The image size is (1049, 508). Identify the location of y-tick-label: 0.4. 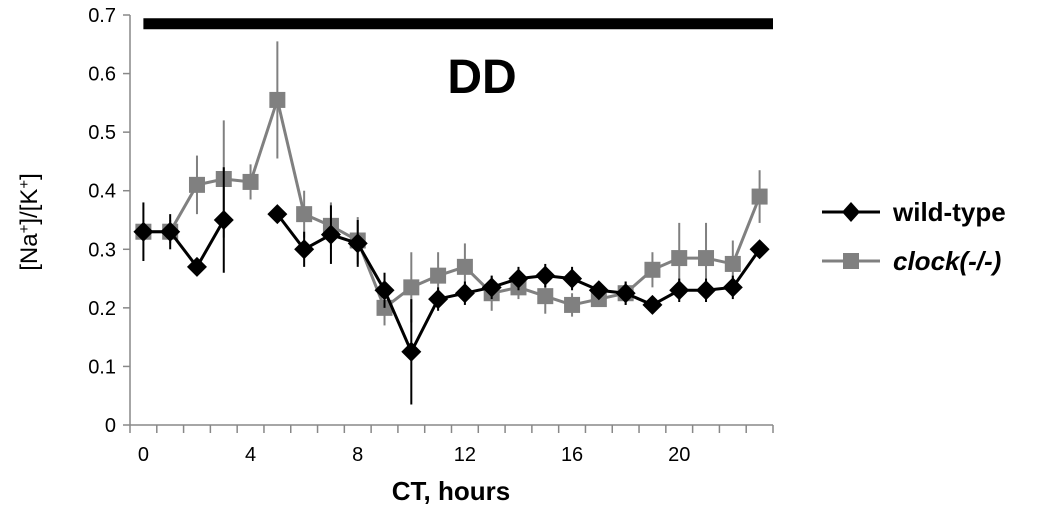
(102, 192).